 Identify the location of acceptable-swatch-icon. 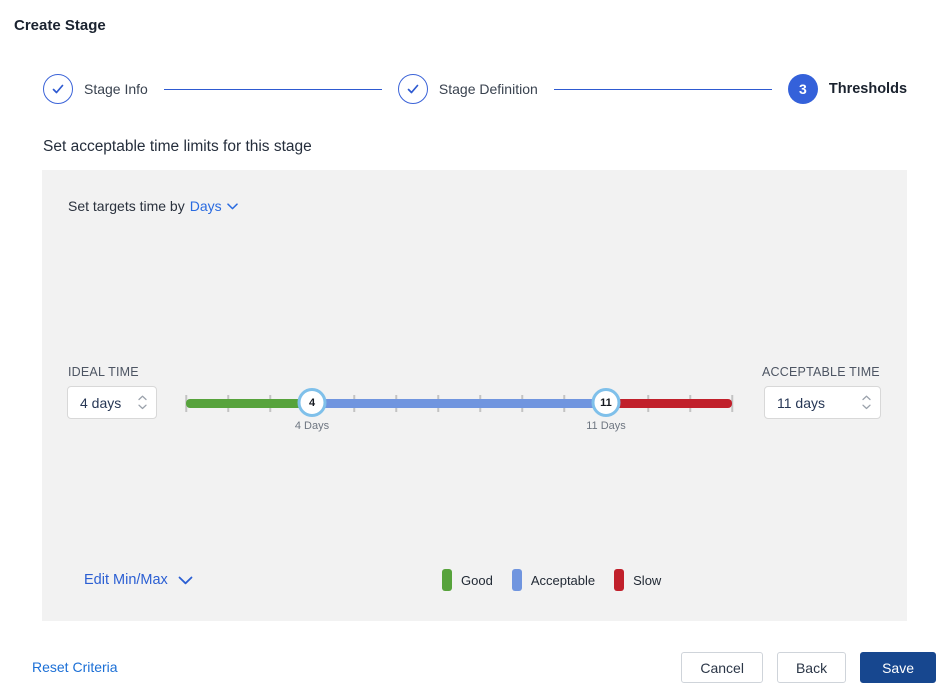
(516, 580).